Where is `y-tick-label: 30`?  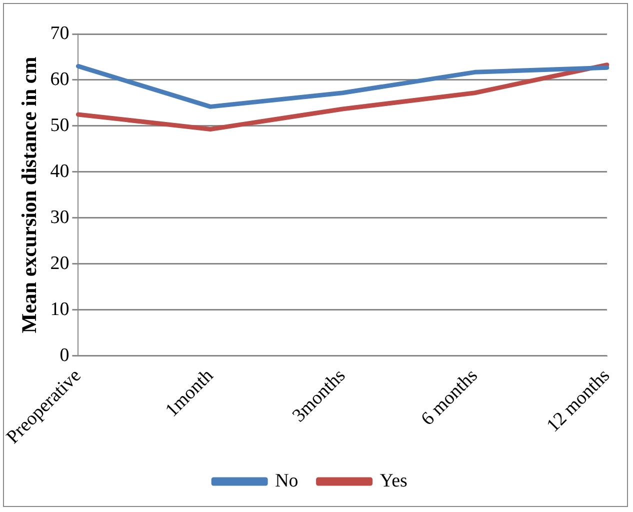
y-tick-label: 30 is located at coordinates (60, 217).